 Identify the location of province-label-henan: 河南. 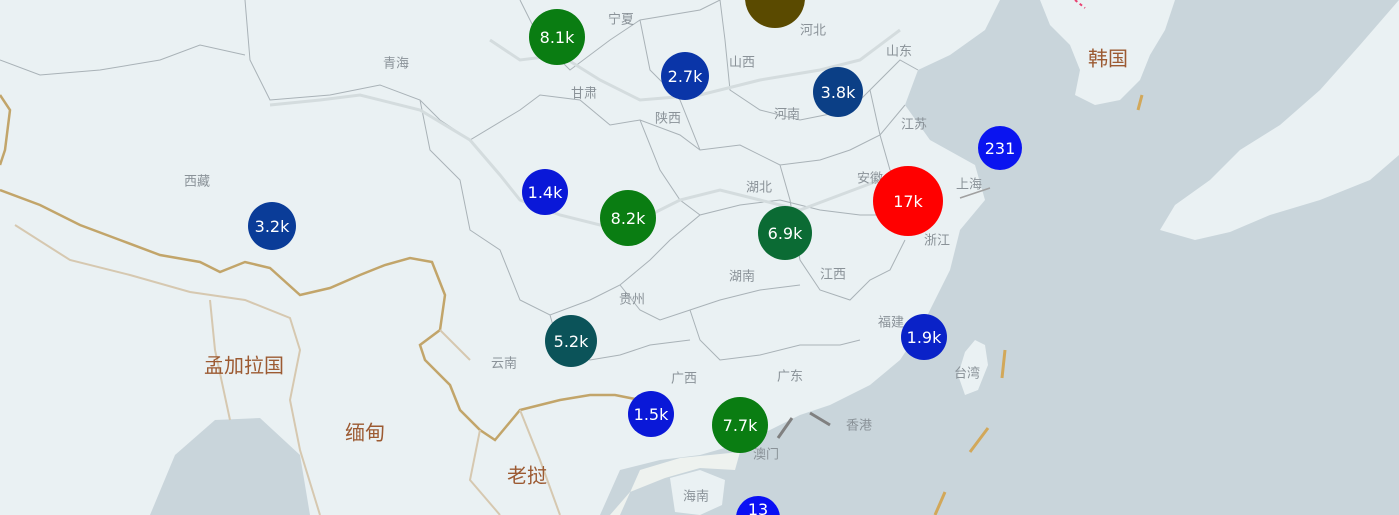
(787, 115).